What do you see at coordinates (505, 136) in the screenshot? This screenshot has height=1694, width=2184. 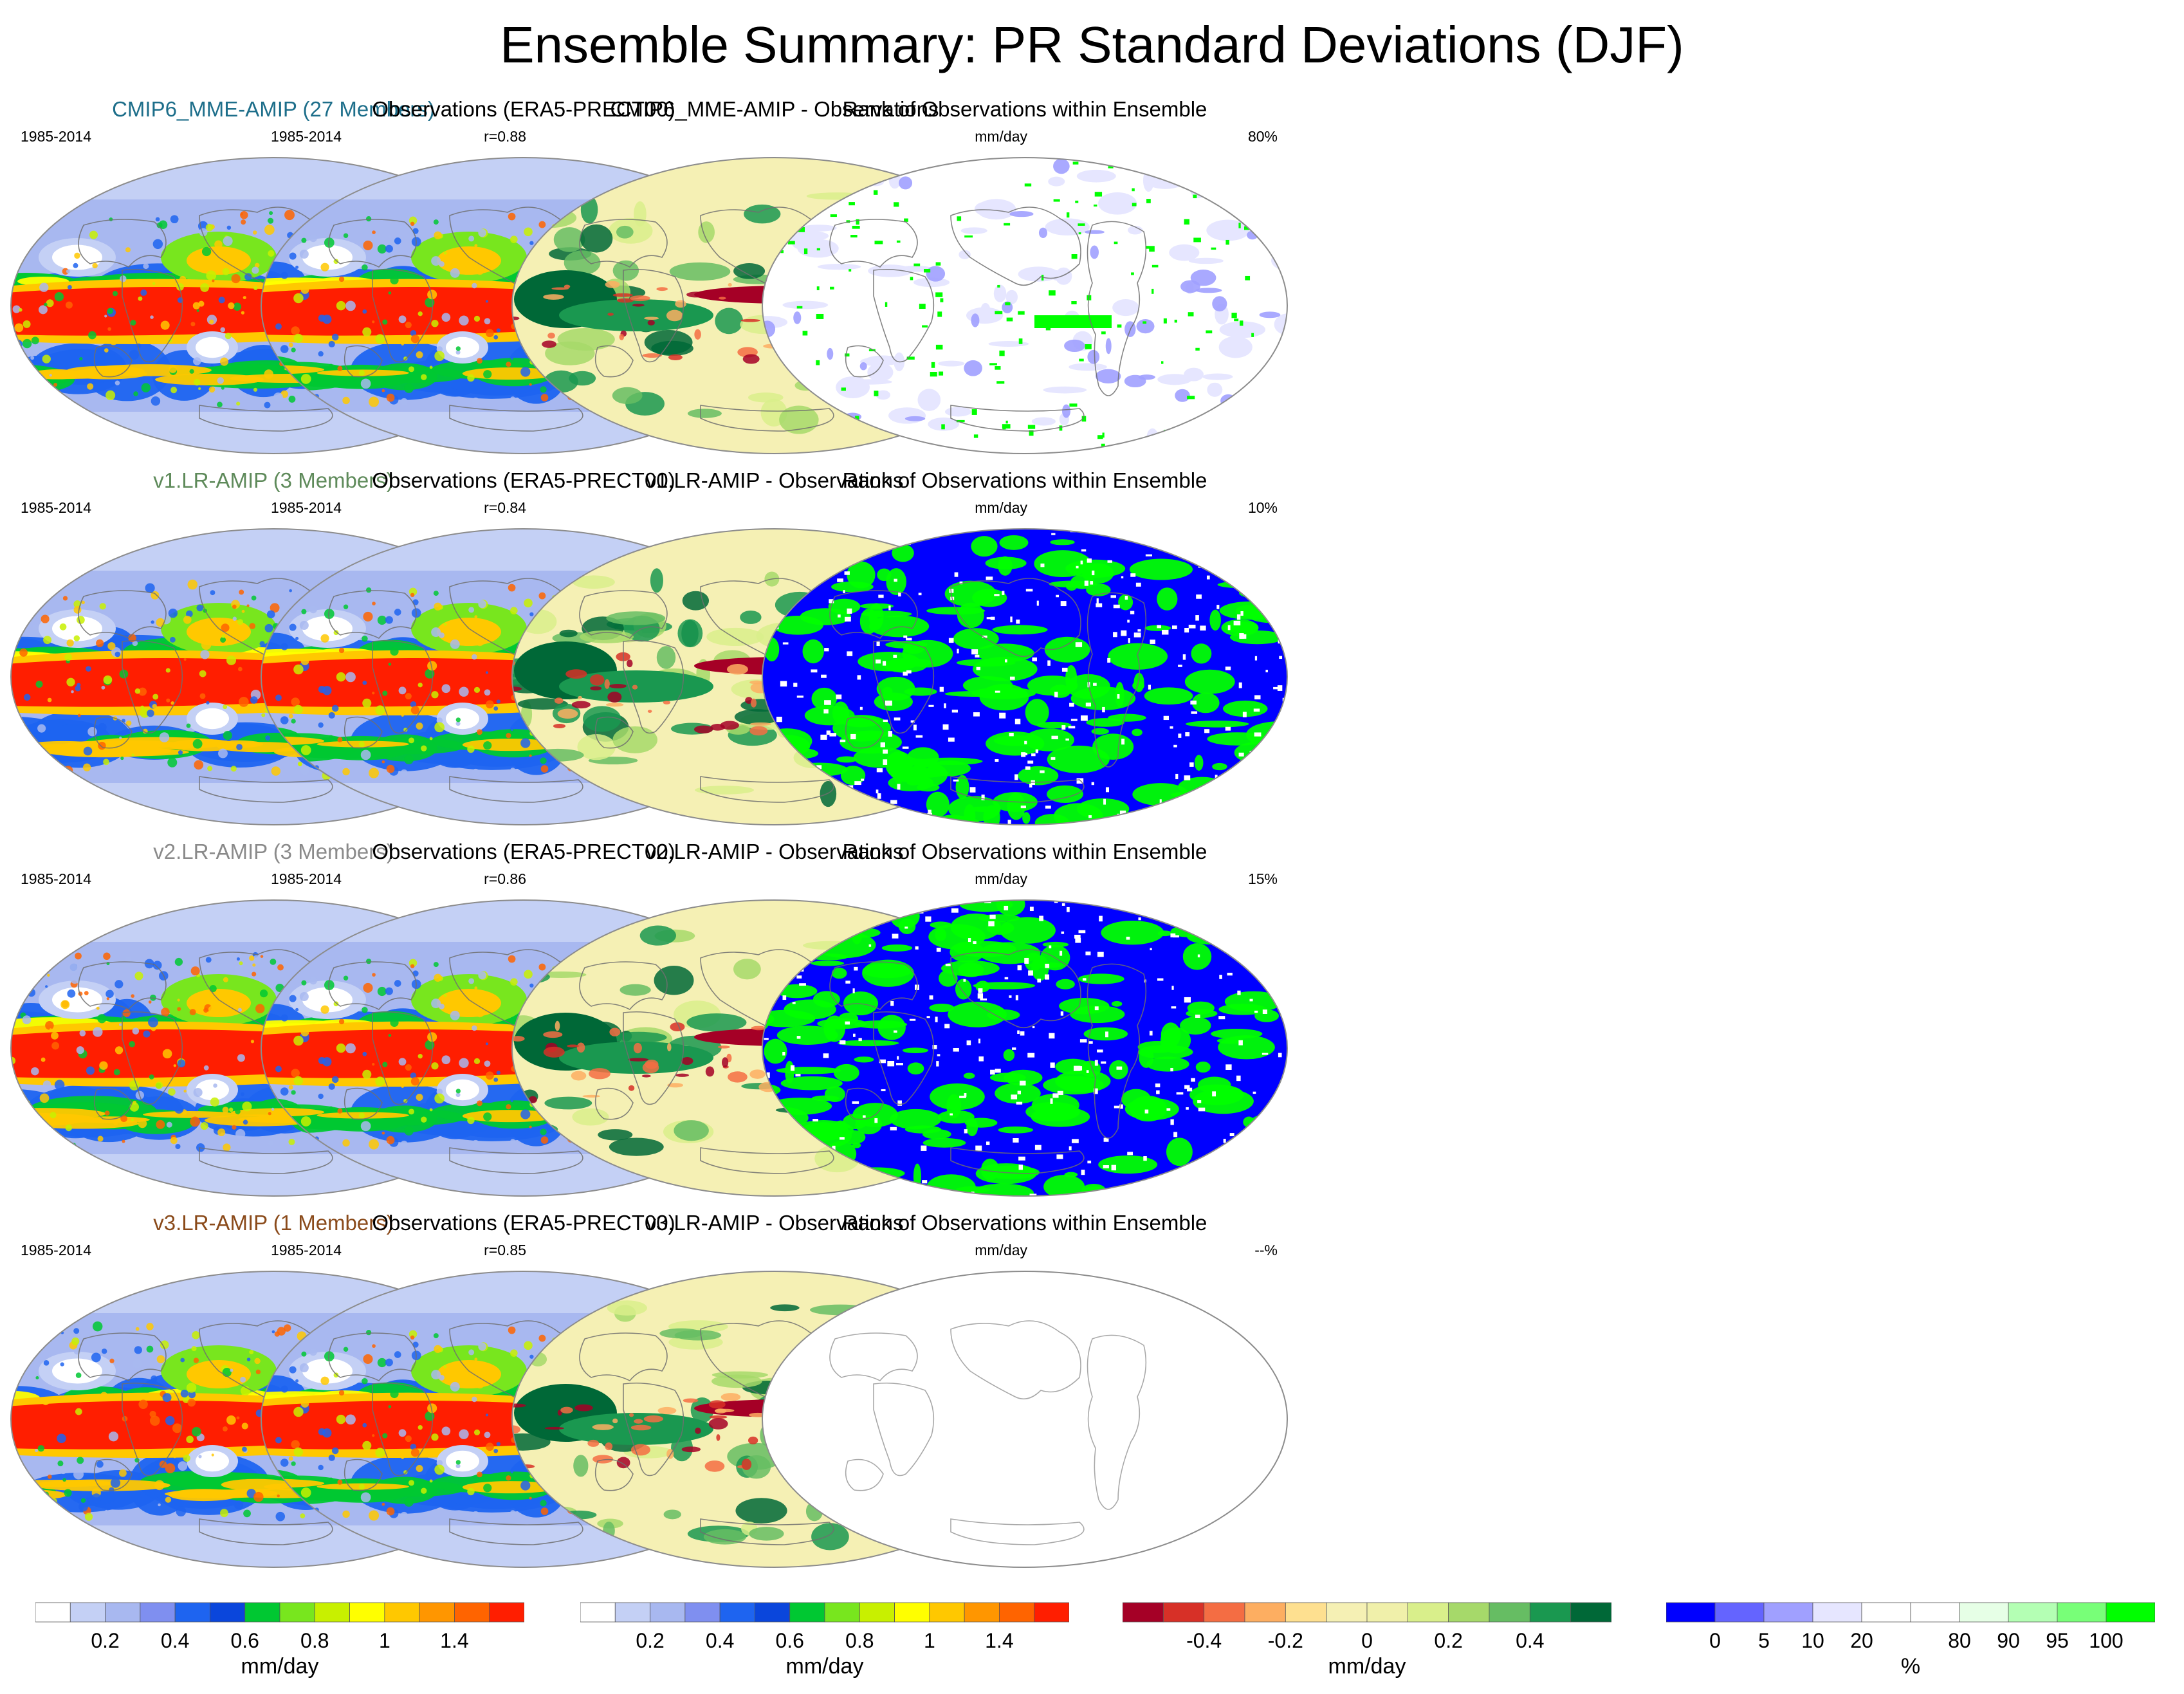 I see `correlation-label: r=0.88` at bounding box center [505, 136].